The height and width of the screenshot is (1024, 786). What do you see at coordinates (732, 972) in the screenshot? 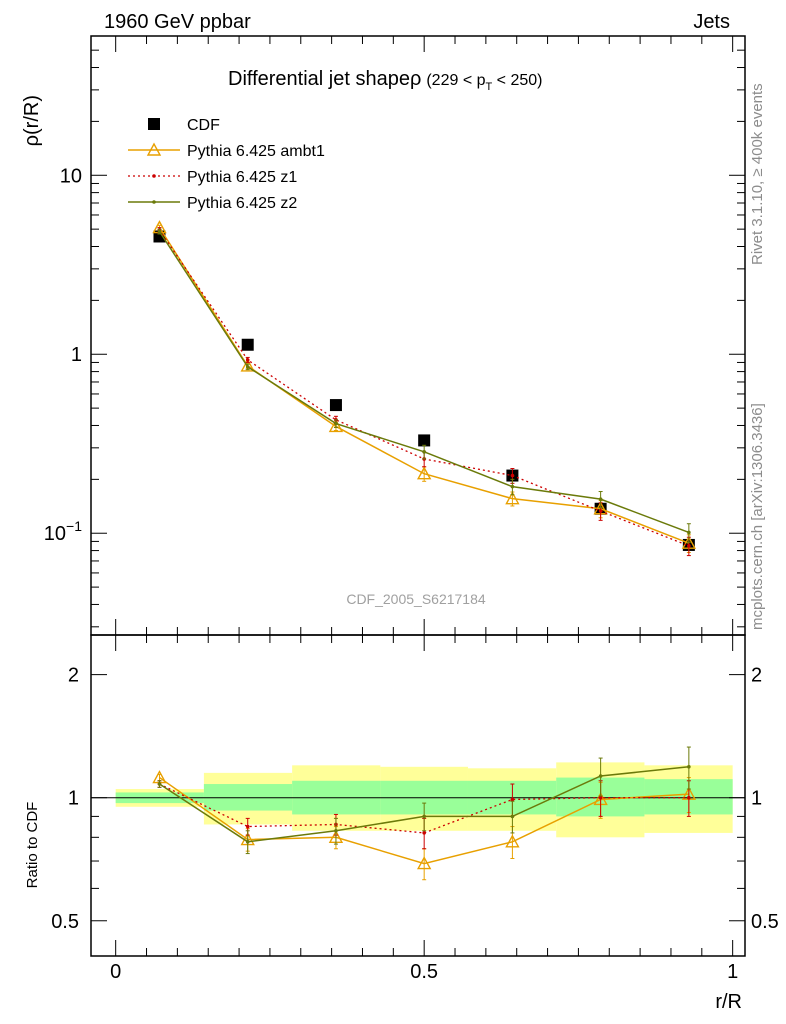
I see `x-tick-label: 1` at bounding box center [732, 972].